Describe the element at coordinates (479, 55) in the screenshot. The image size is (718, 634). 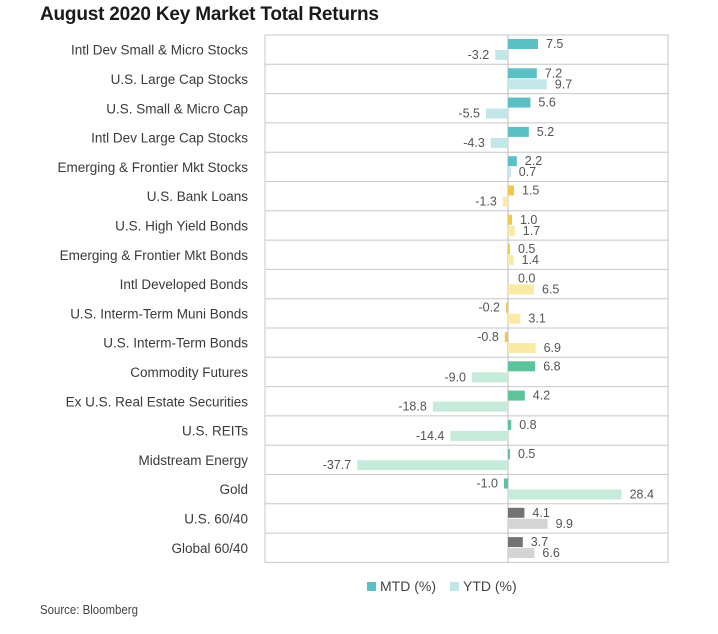
I see `data-label-ytd: -3.2` at that location.